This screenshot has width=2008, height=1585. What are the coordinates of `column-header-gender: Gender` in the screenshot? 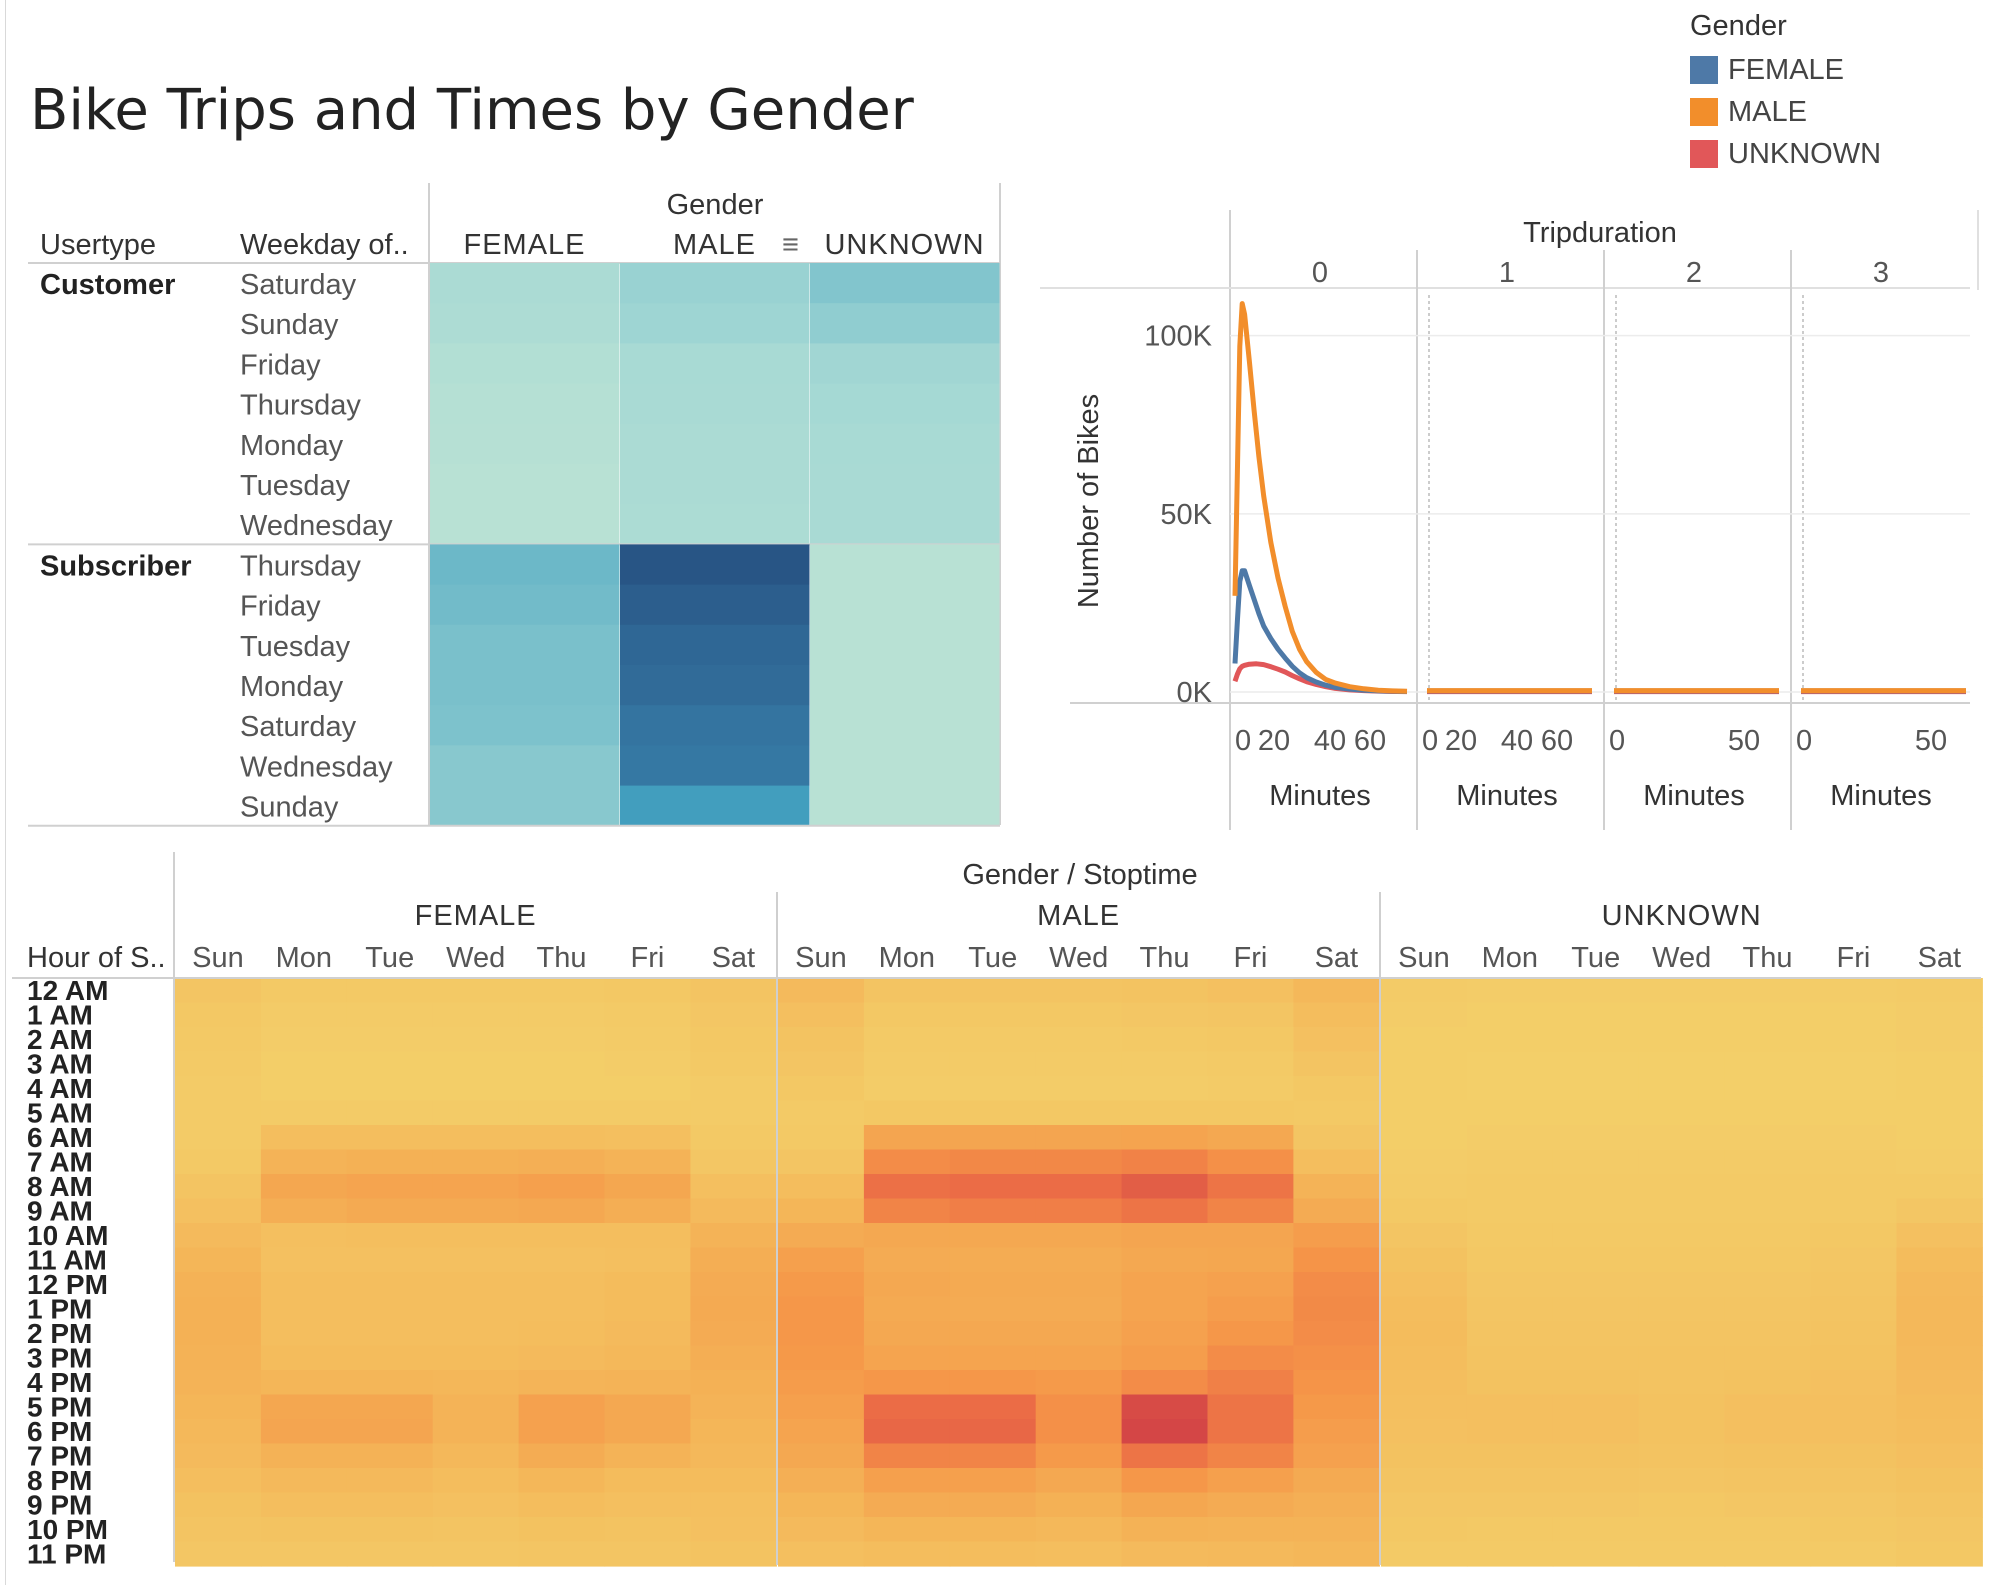 It's located at (715, 205).